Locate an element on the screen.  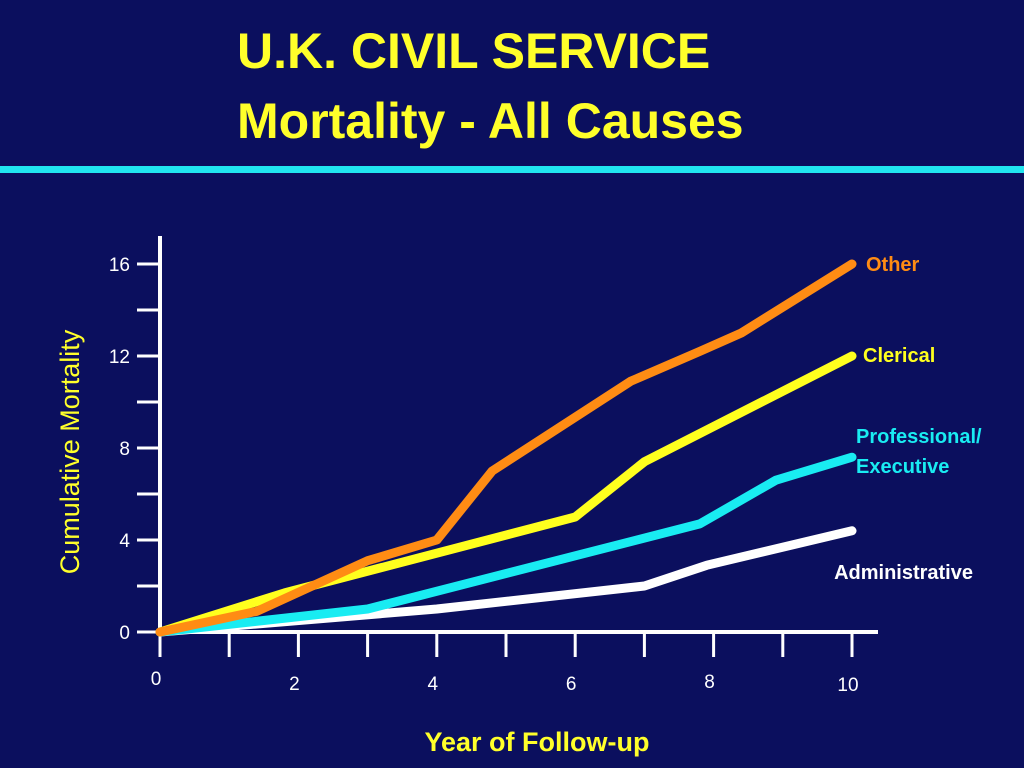
x-axis-title: Year of Follow-up is located at coordinates (536, 742).